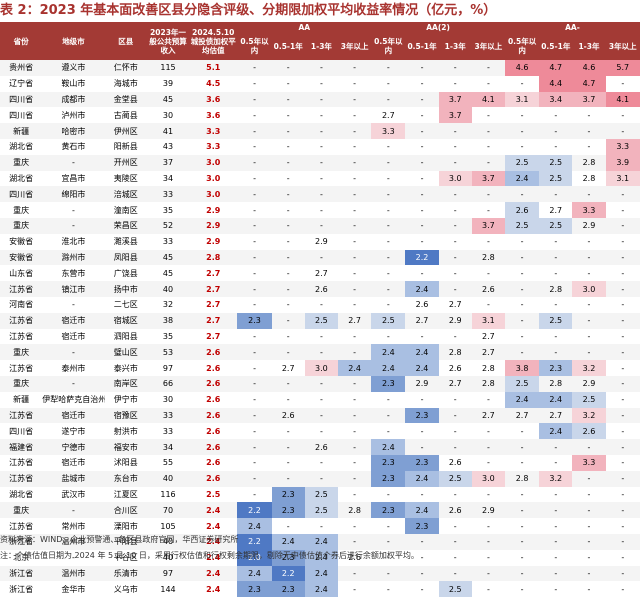 The height and width of the screenshot is (597, 640). I want to click on cell-budget: 33, so click(168, 194).